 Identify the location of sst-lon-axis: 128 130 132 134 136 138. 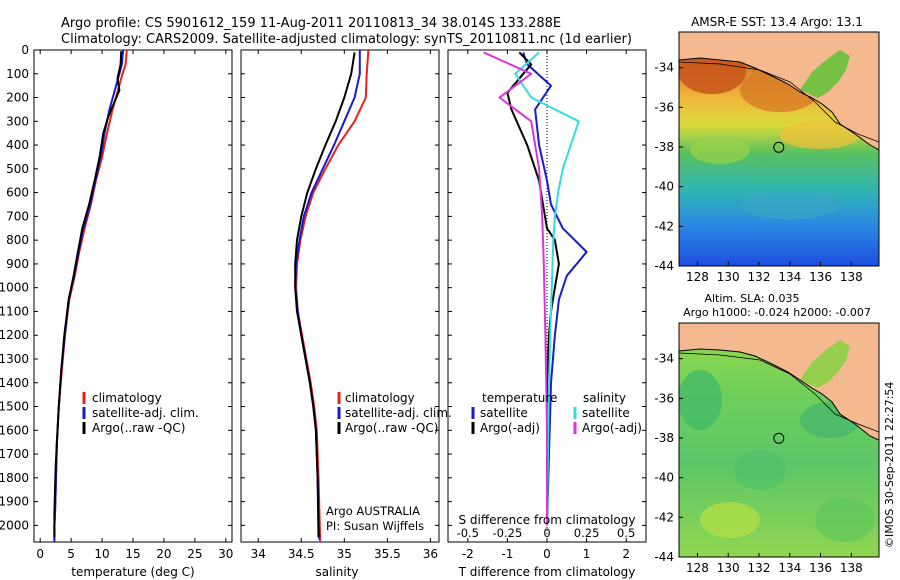
(774, 273).